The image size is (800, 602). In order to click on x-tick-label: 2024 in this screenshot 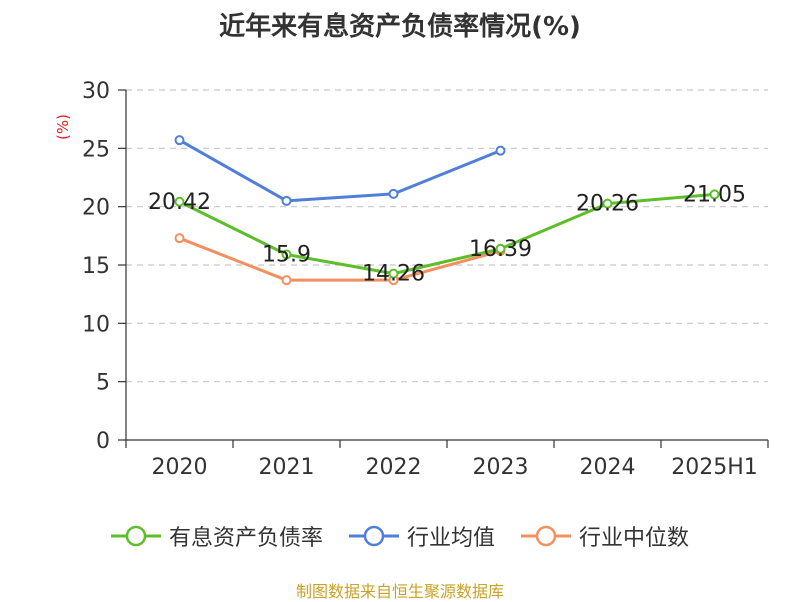, I will do `click(608, 467)`.